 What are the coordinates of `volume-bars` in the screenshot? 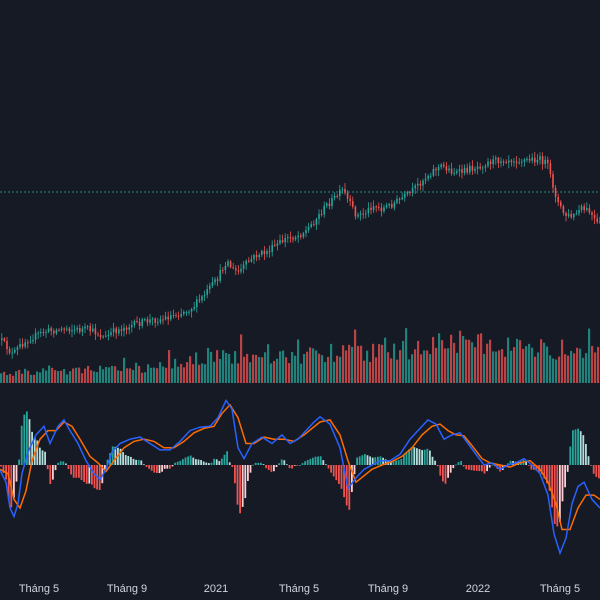 It's located at (300, 355).